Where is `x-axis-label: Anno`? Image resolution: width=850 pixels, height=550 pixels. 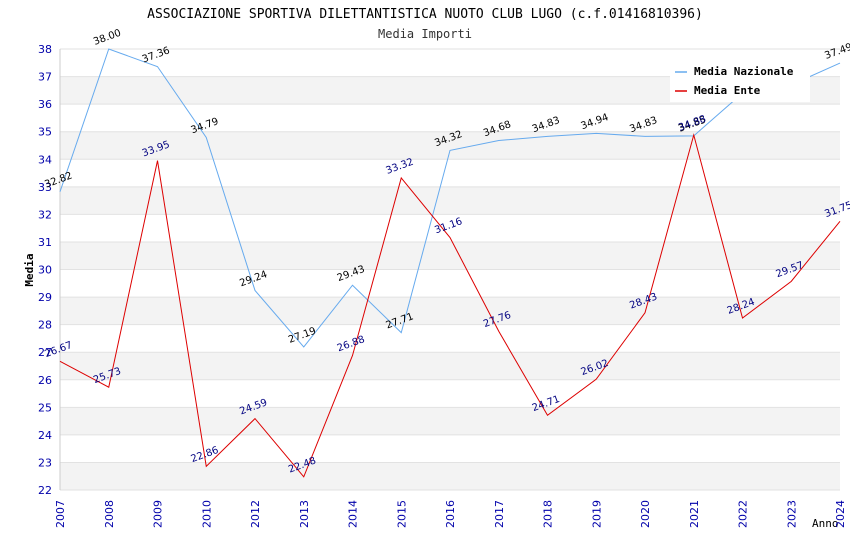
x-axis-label: Anno is located at coordinates (825, 523).